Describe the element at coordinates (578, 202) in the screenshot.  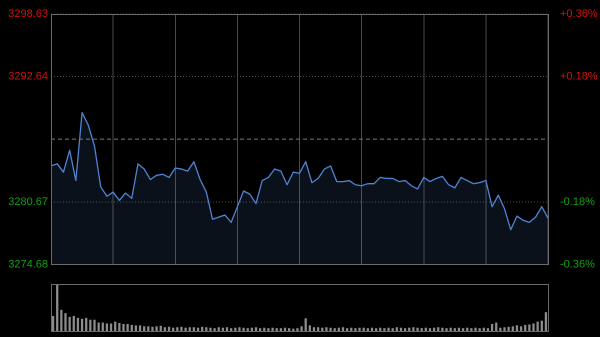
I see `y2-tick-label: -0.18%` at that location.